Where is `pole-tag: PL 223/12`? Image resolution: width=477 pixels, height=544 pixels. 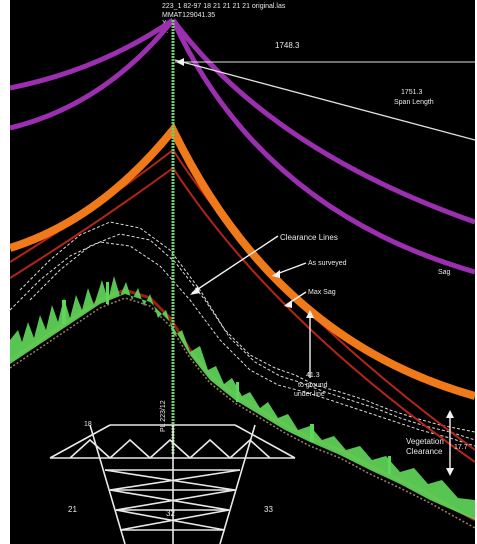 pole-tag: PL 223/12 is located at coordinates (163, 416).